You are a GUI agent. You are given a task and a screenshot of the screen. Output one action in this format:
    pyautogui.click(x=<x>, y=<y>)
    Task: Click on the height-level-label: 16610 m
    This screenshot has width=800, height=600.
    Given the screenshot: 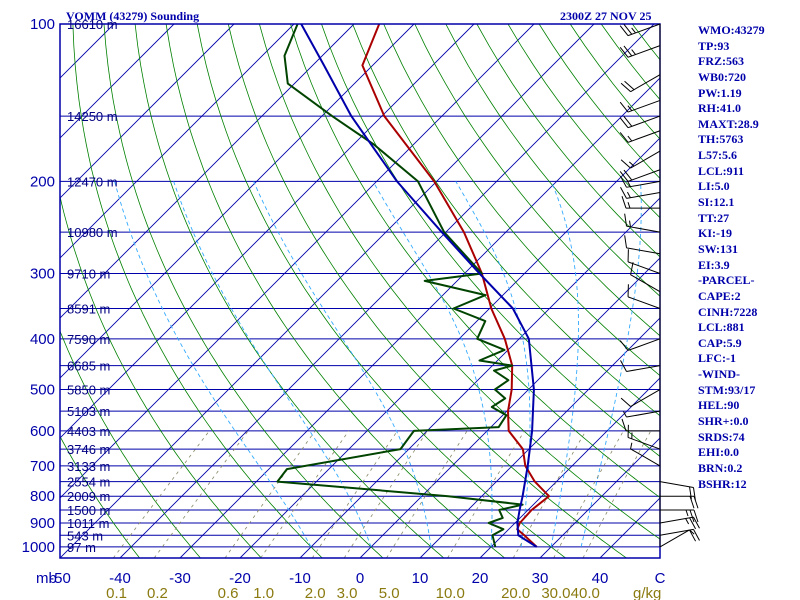 What is the action you would take?
    pyautogui.click(x=92, y=24)
    